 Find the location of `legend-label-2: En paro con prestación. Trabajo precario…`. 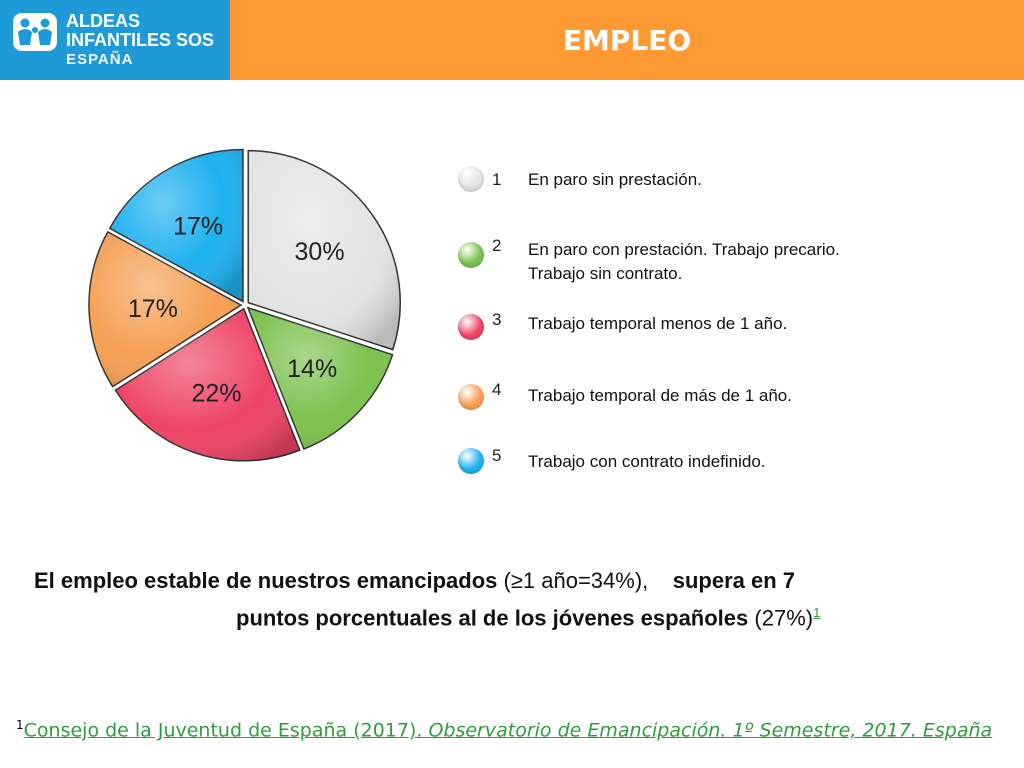

legend-label-2: En paro con prestación. Trabajo precario… is located at coordinates (684, 261).